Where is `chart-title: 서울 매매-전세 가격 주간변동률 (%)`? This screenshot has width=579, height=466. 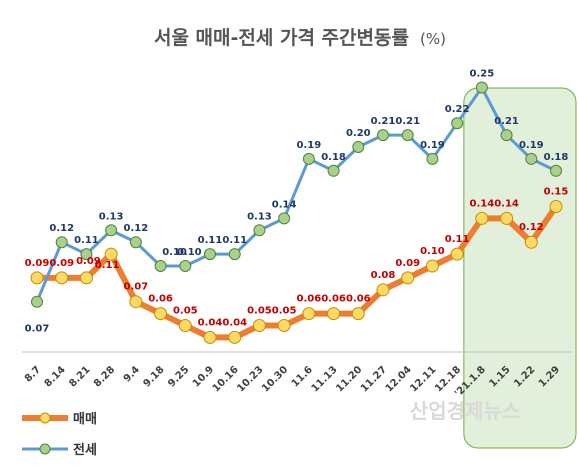
chart-title: 서울 매매-전세 가격 주간변동률 (%) is located at coordinates (300, 38).